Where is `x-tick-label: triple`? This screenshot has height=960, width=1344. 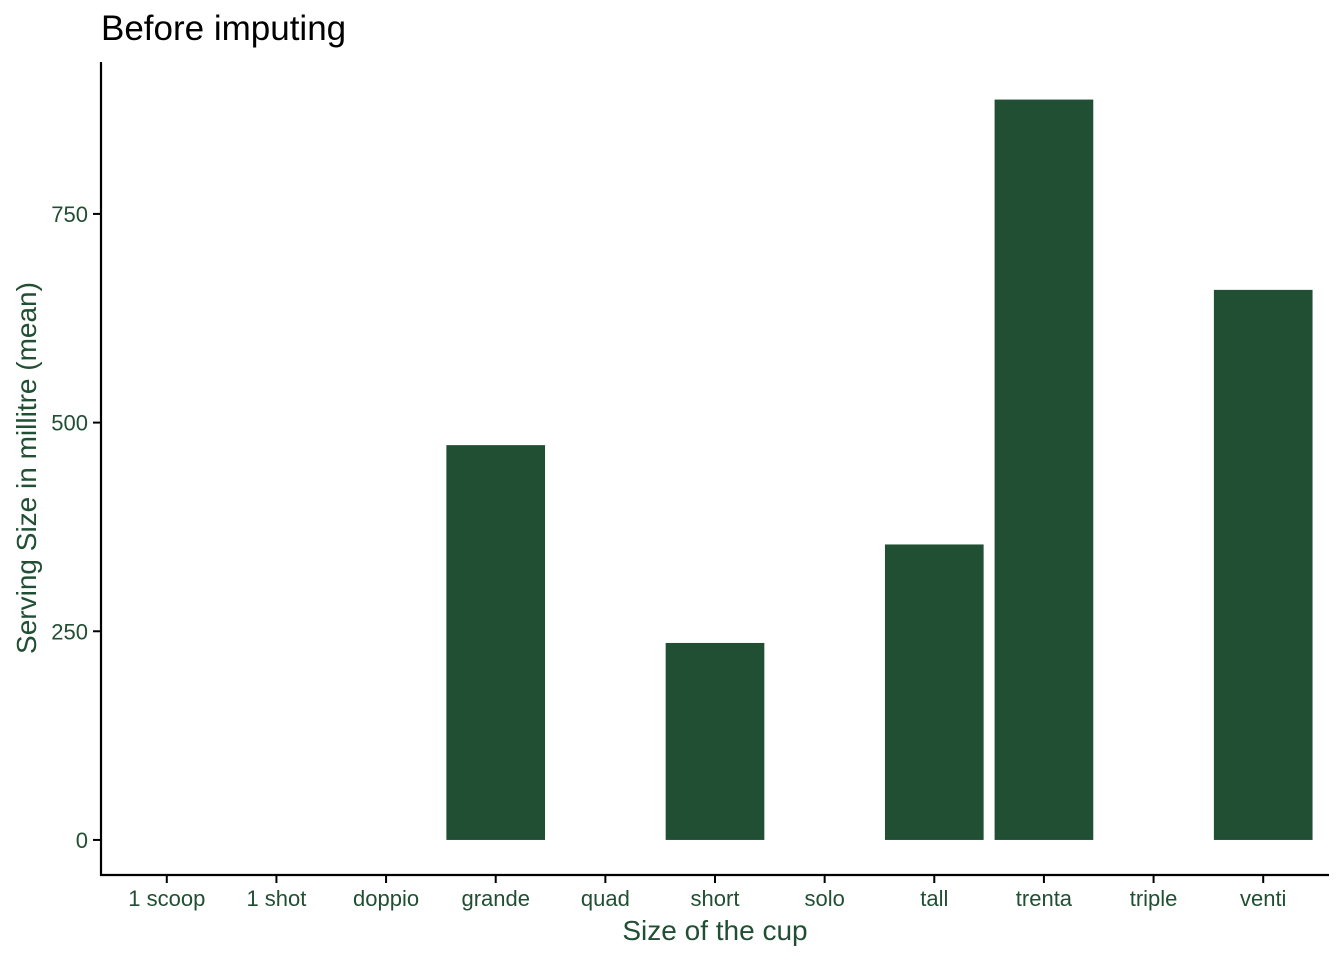 x-tick-label: triple is located at coordinates (1154, 898).